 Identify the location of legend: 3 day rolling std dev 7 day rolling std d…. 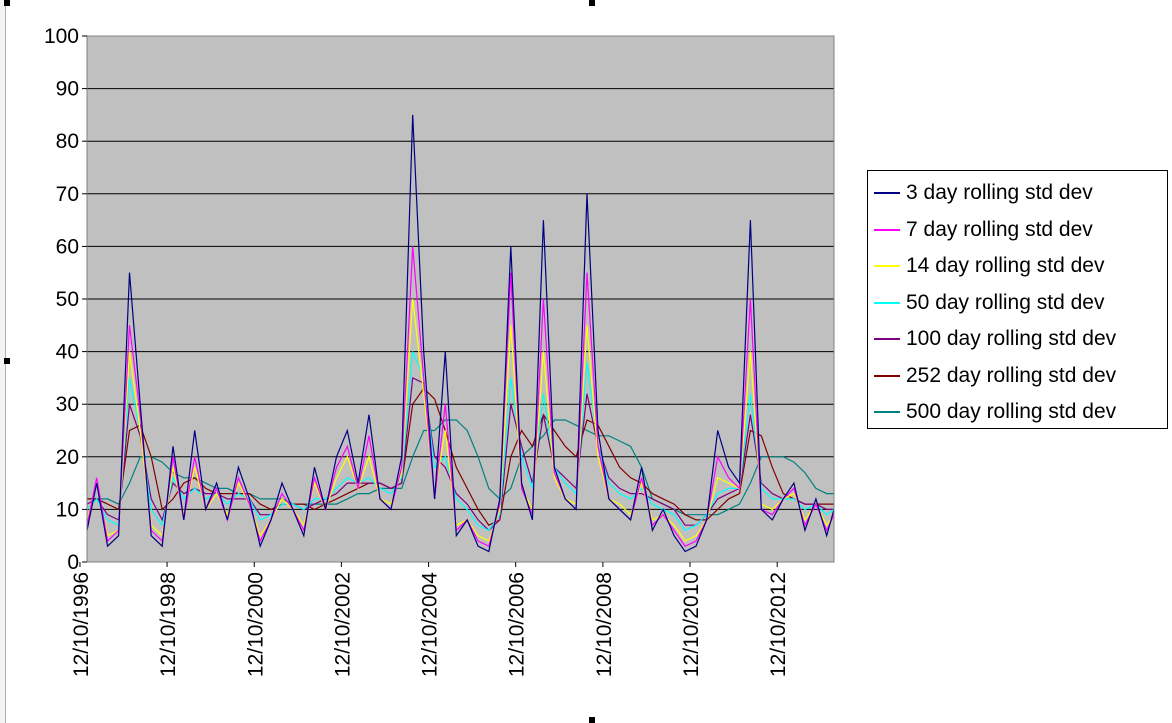
(1017, 299).